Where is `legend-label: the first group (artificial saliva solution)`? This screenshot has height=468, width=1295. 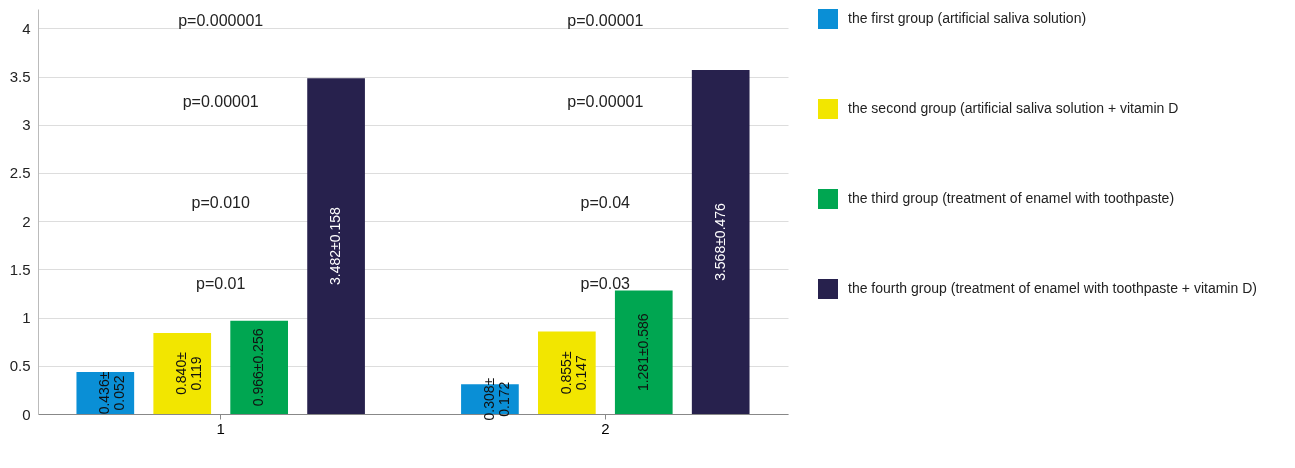
legend-label: the first group (artificial saliva solution) is located at coordinates (967, 18).